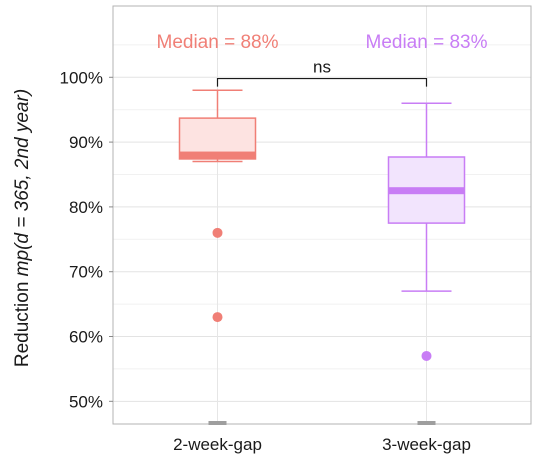  I want to click on x-tick-label: 3-week-gap, so click(426, 444).